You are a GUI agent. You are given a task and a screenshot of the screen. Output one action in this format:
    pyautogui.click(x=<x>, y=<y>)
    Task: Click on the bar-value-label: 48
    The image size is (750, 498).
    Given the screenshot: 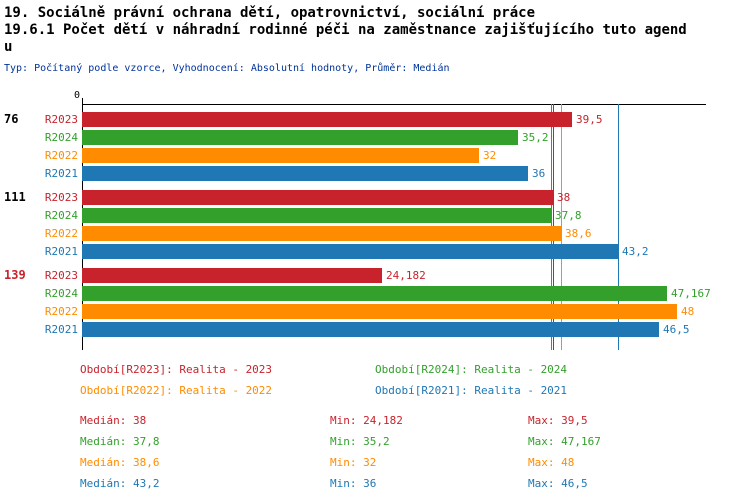 What is the action you would take?
    pyautogui.click(x=688, y=311)
    